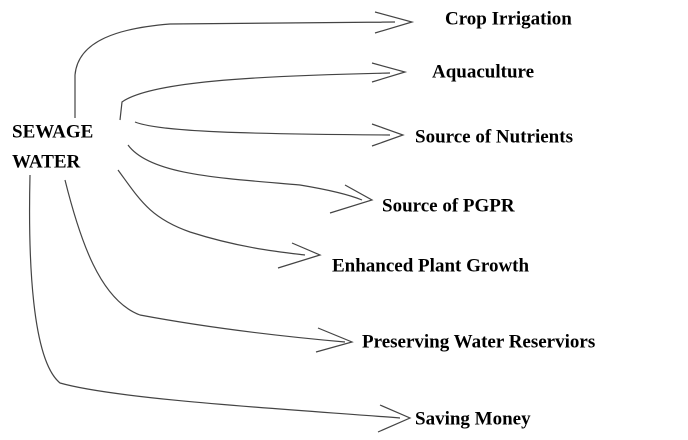  What do you see at coordinates (52, 131) in the screenshot?
I see `source-label: SEWAGE` at bounding box center [52, 131].